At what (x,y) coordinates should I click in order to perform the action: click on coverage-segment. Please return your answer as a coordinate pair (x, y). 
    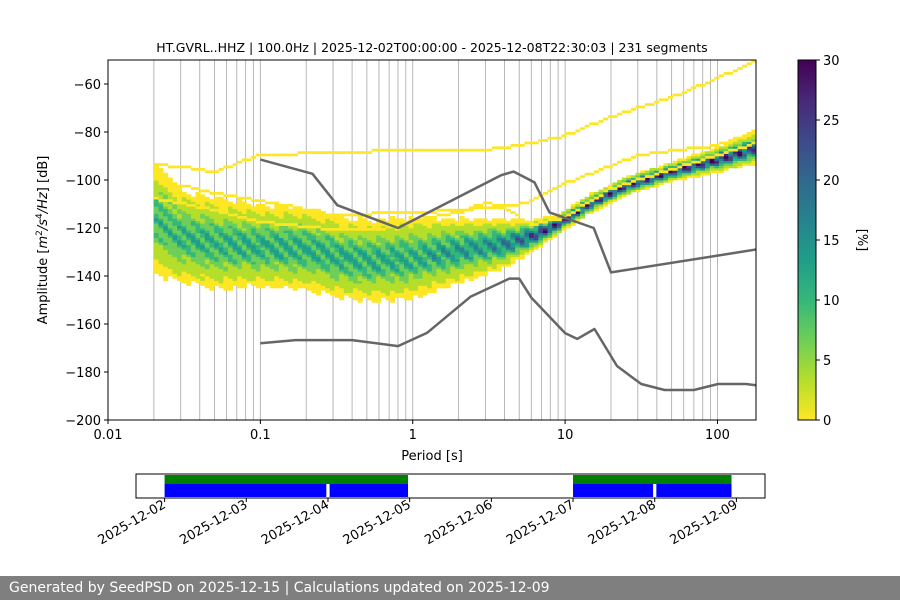
    Looking at the image, I should click on (652, 479).